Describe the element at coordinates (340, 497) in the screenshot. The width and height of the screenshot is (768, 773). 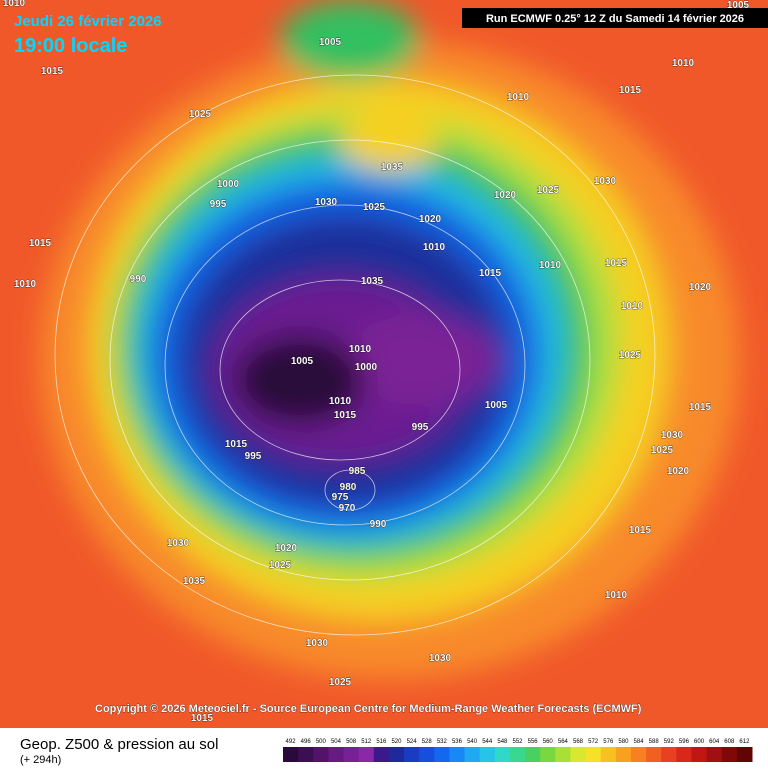
I see `isobar-label: 975` at that location.